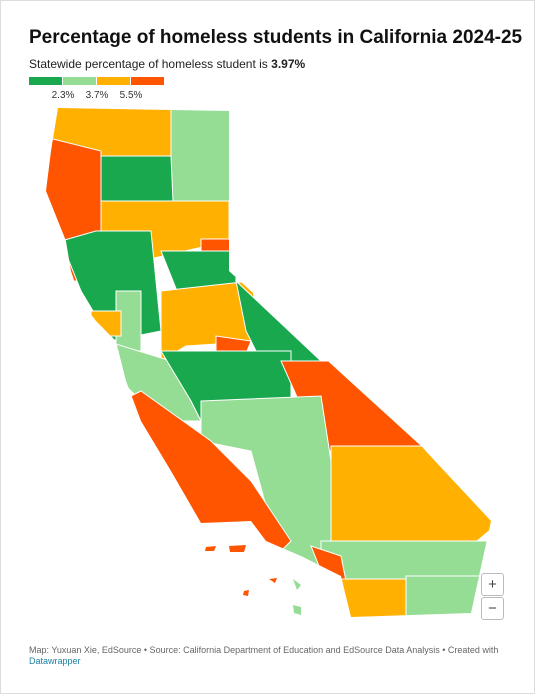 The height and width of the screenshot is (694, 535). Describe the element at coordinates (288, 64) in the screenshot. I see `subtitle-value: 3.97%` at that location.